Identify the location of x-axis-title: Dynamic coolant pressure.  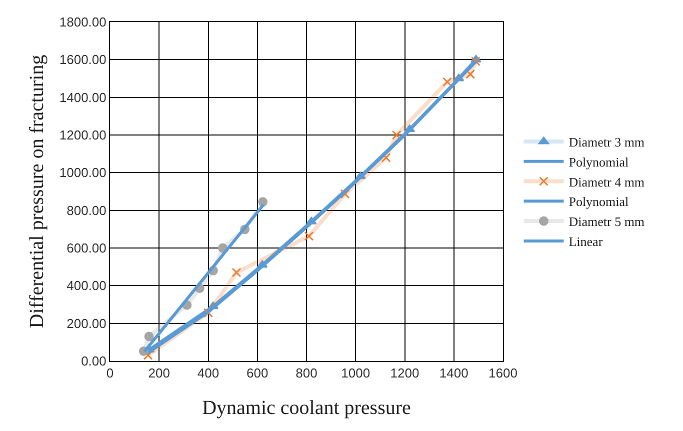
(307, 408).